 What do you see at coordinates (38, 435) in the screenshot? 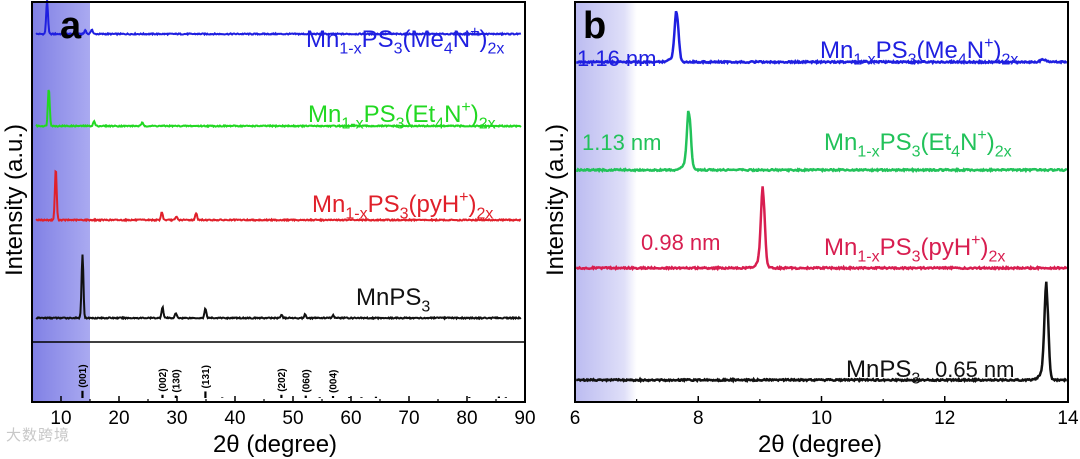
I see `watermark-text: 大数跨境` at bounding box center [38, 435].